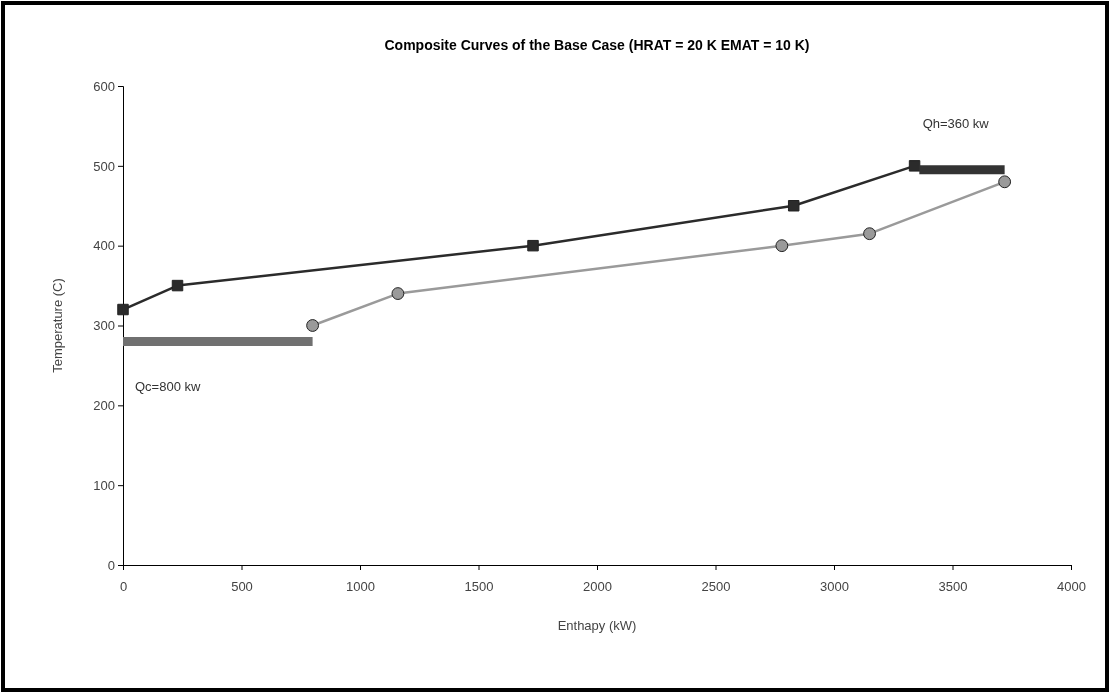  What do you see at coordinates (104, 166) in the screenshot?
I see `y-tick-label: 500` at bounding box center [104, 166].